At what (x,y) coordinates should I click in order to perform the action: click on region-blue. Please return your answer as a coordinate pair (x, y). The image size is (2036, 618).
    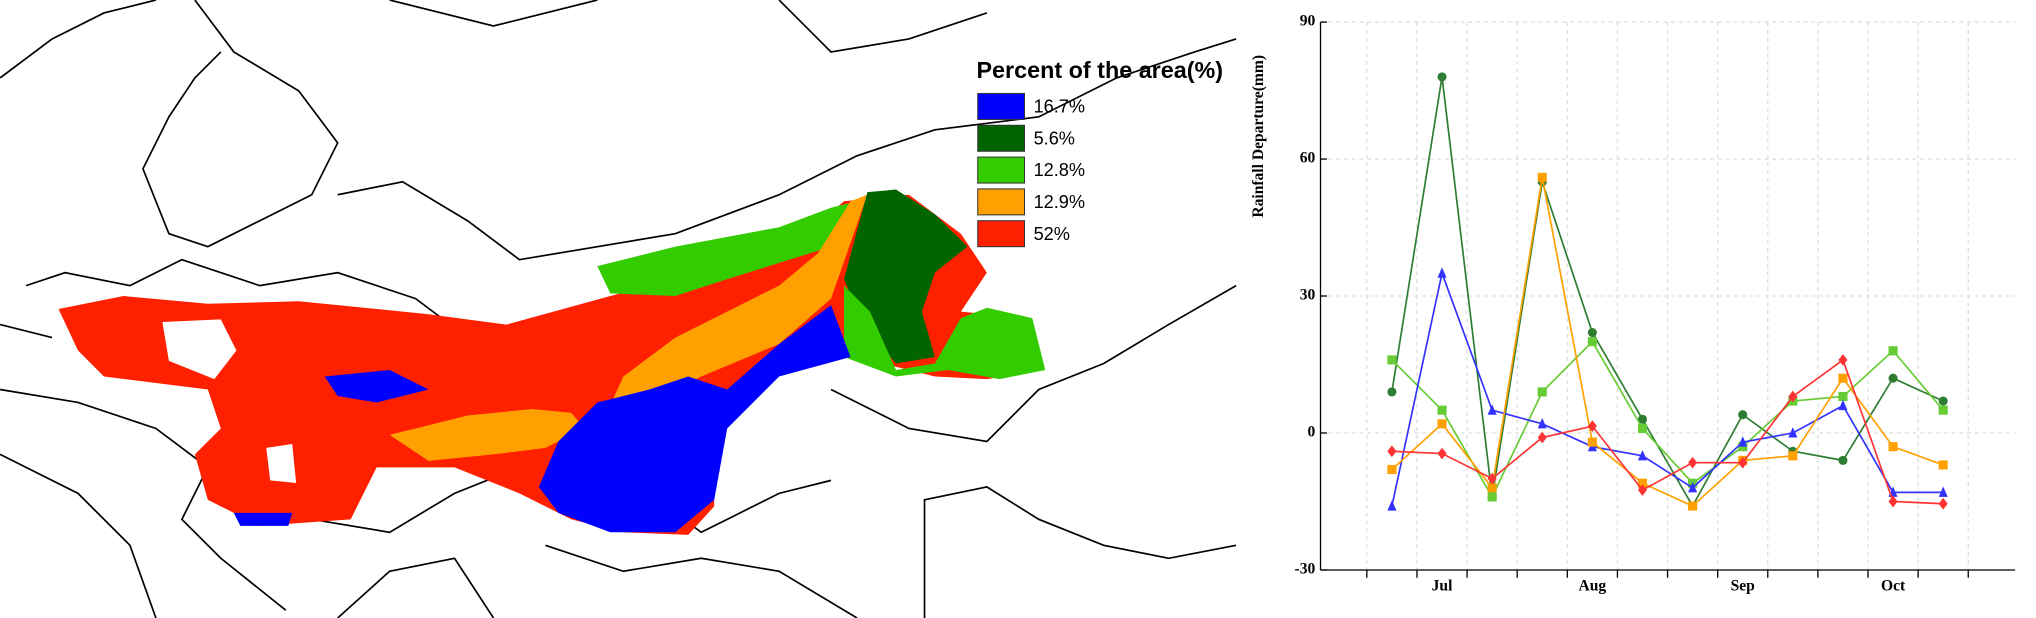
    Looking at the image, I should click on (542, 419).